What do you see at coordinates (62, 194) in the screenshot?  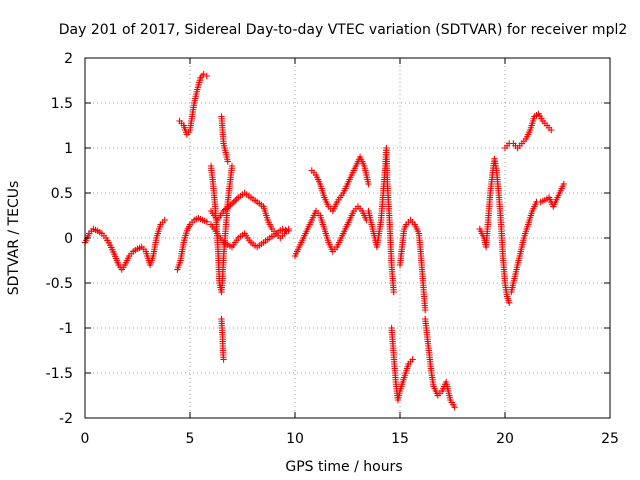 I see `y-tick-label: 0.5` at bounding box center [62, 194].